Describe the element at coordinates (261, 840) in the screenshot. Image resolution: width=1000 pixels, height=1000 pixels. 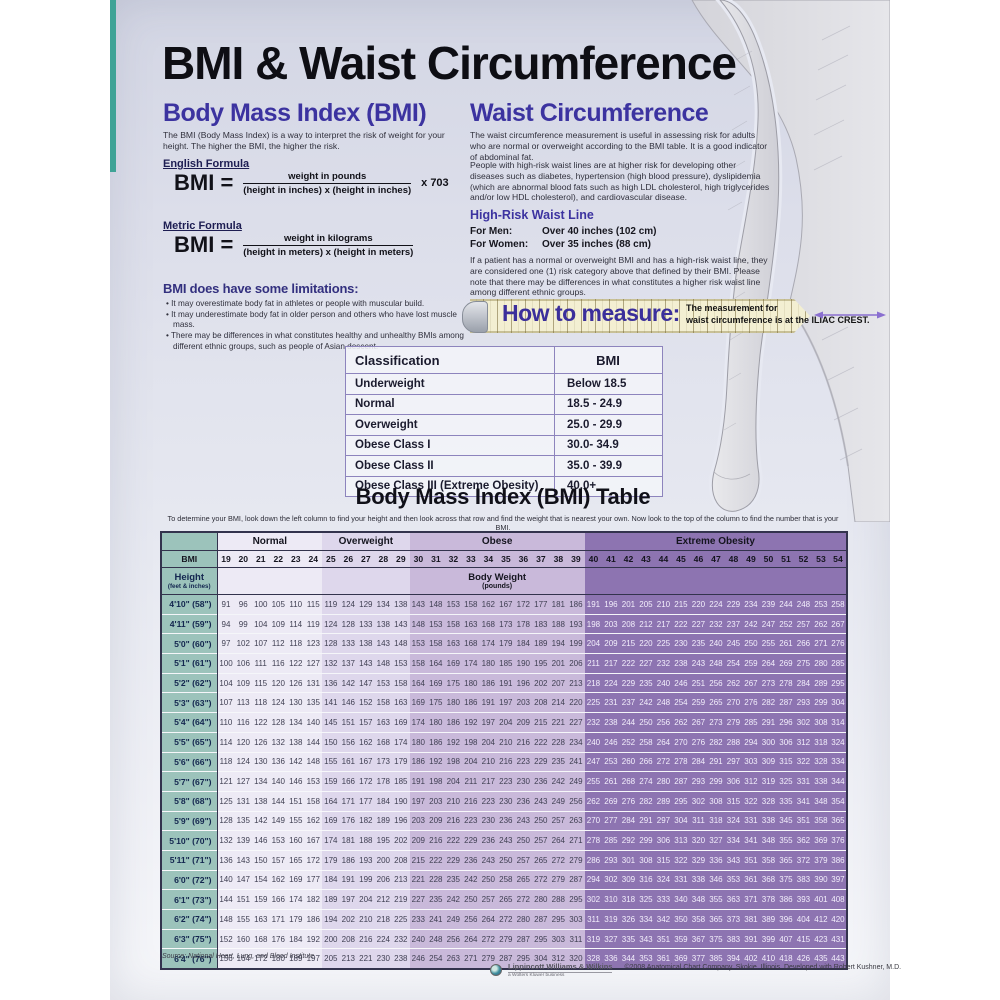
I see `weight-cell: 146` at that location.